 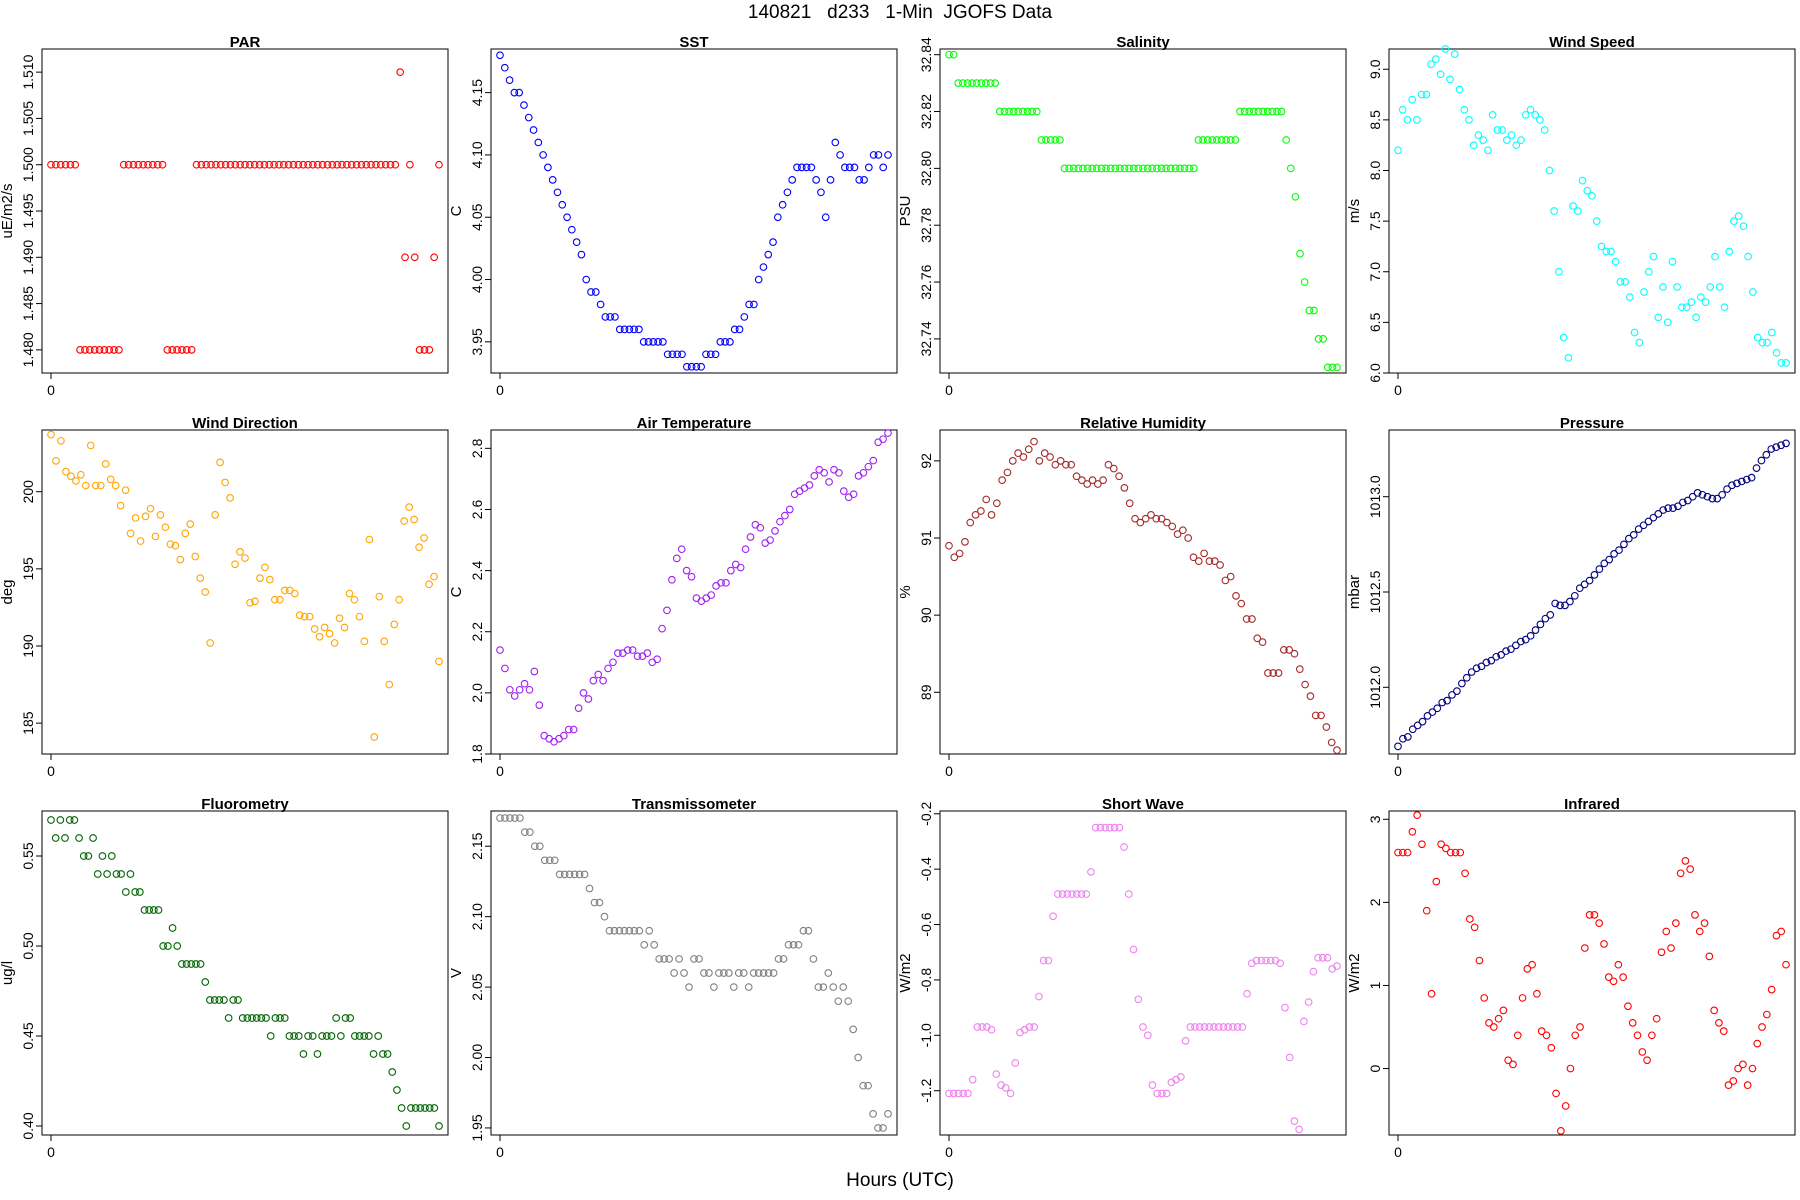 What do you see at coordinates (477, 154) in the screenshot?
I see `y-tick-label: 4.10` at bounding box center [477, 154].